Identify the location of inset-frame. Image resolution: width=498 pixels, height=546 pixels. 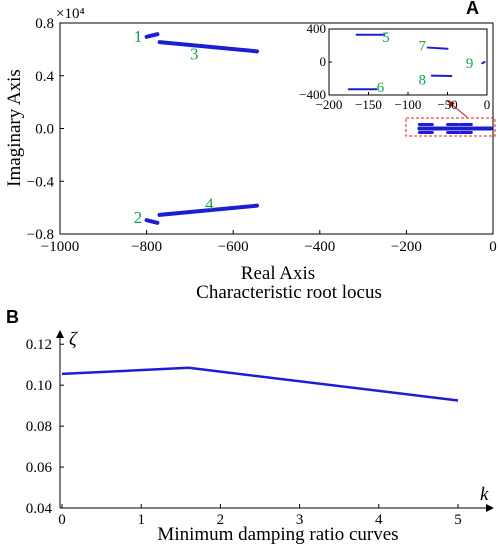
(408, 62).